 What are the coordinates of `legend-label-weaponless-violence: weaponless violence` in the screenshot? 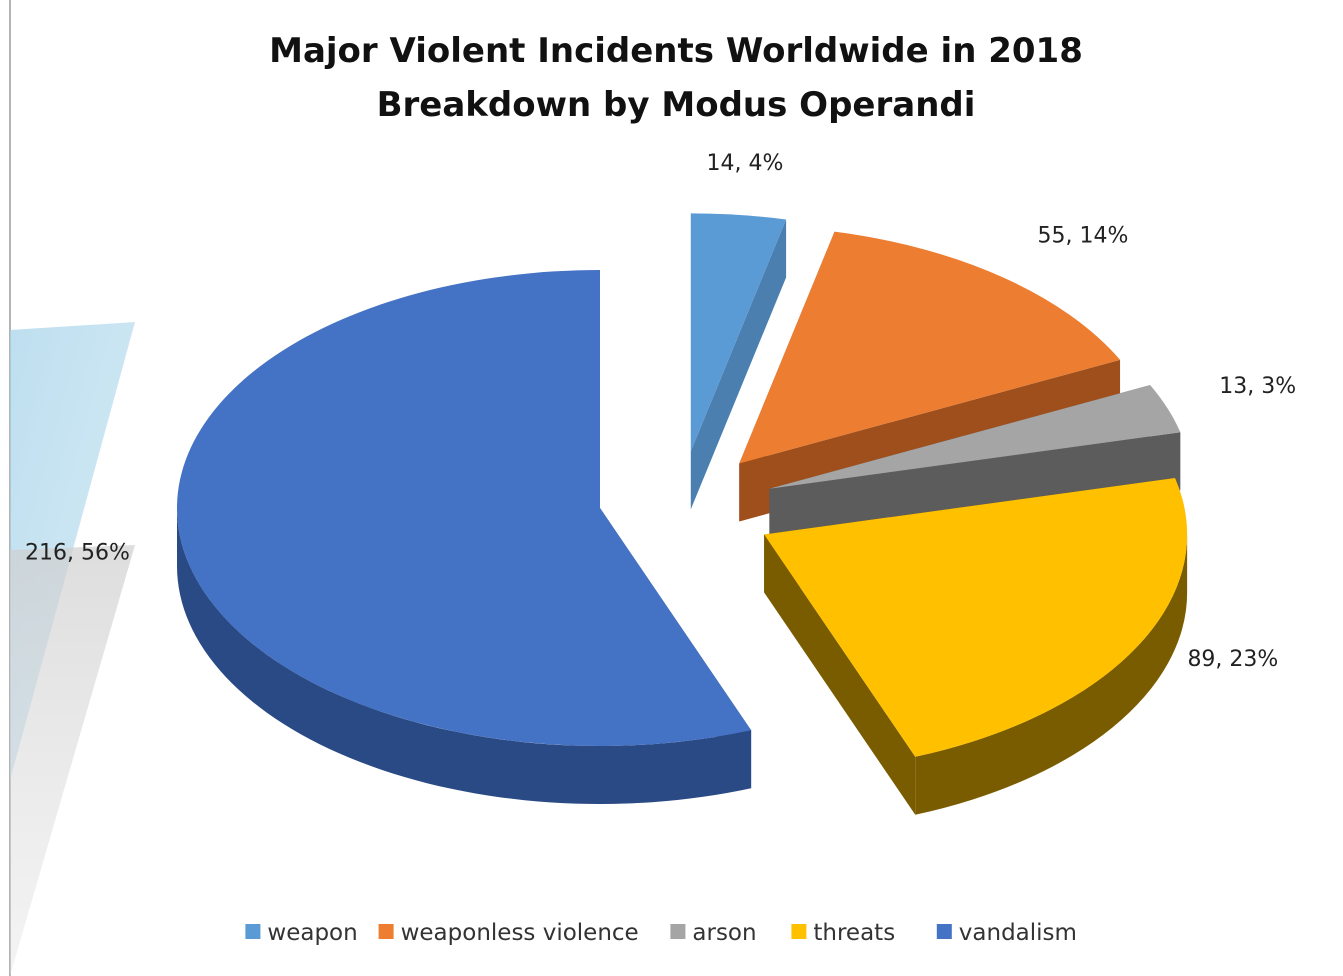 It's located at (520, 933).